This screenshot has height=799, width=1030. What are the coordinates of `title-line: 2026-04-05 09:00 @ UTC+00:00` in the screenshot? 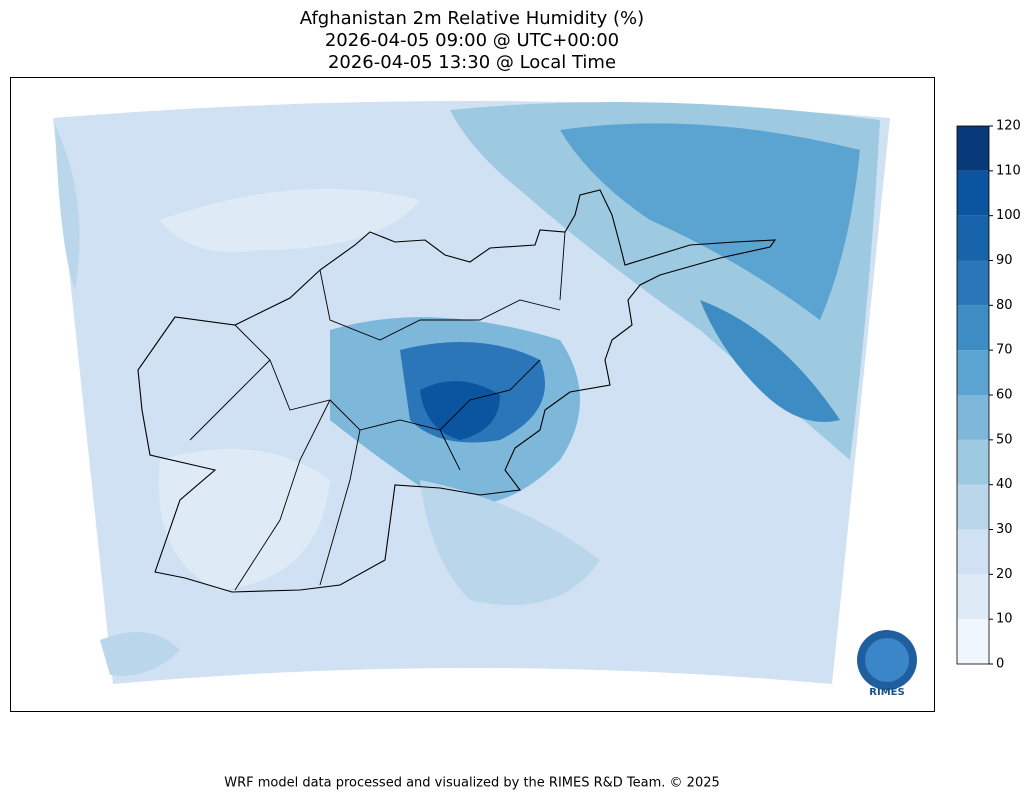 It's located at (472, 40).